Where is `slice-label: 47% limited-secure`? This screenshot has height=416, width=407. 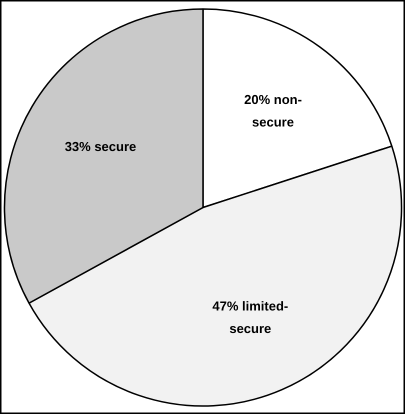
slice-label: 47% limited-secure is located at coordinates (250, 317).